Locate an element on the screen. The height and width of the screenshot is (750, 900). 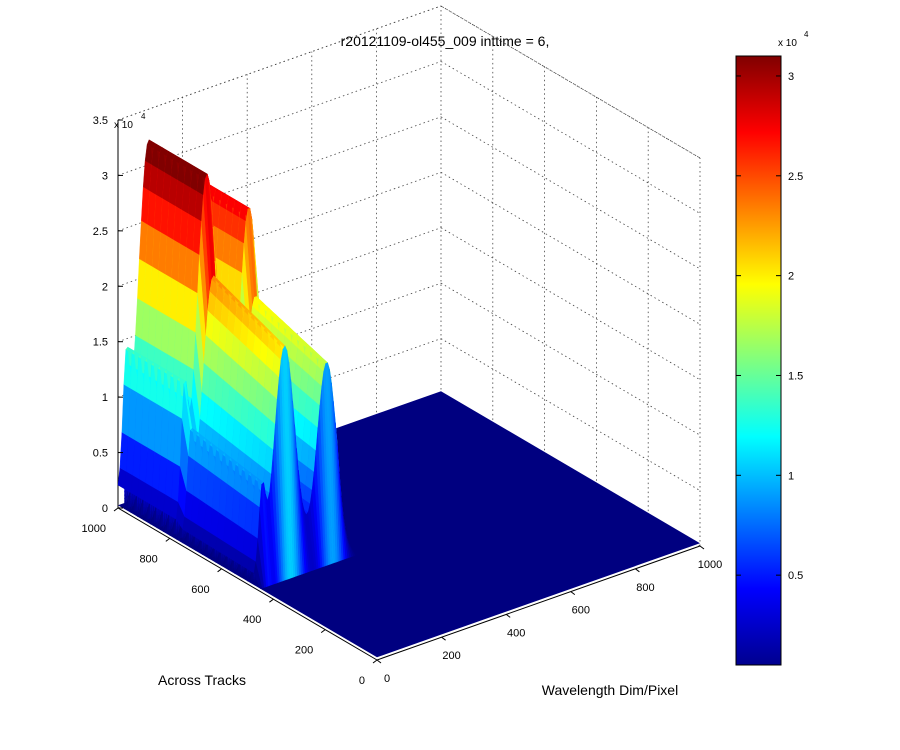
chart-title: r20121109-ol455_009 inttime = 6, is located at coordinates (445, 41).